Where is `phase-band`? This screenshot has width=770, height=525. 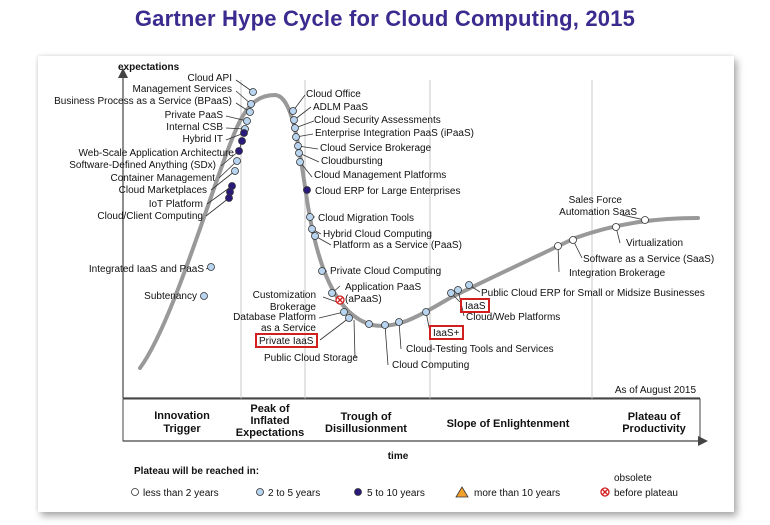
phase-band is located at coordinates (411, 420).